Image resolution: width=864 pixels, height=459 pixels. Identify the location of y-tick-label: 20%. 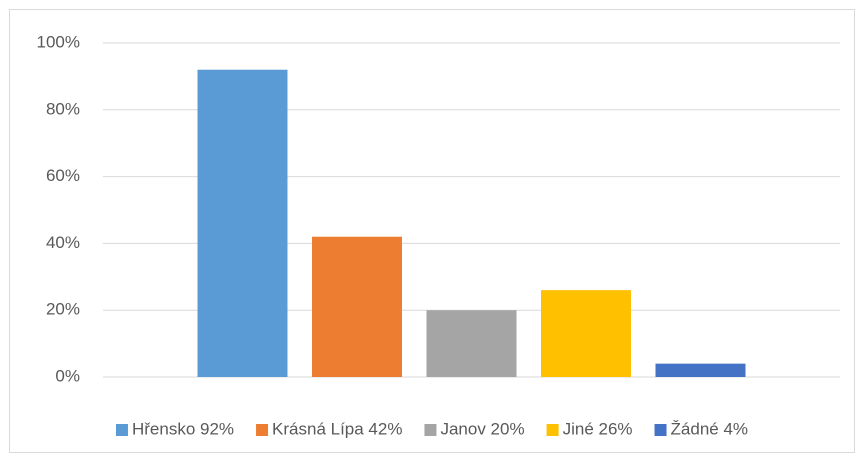
(63, 309).